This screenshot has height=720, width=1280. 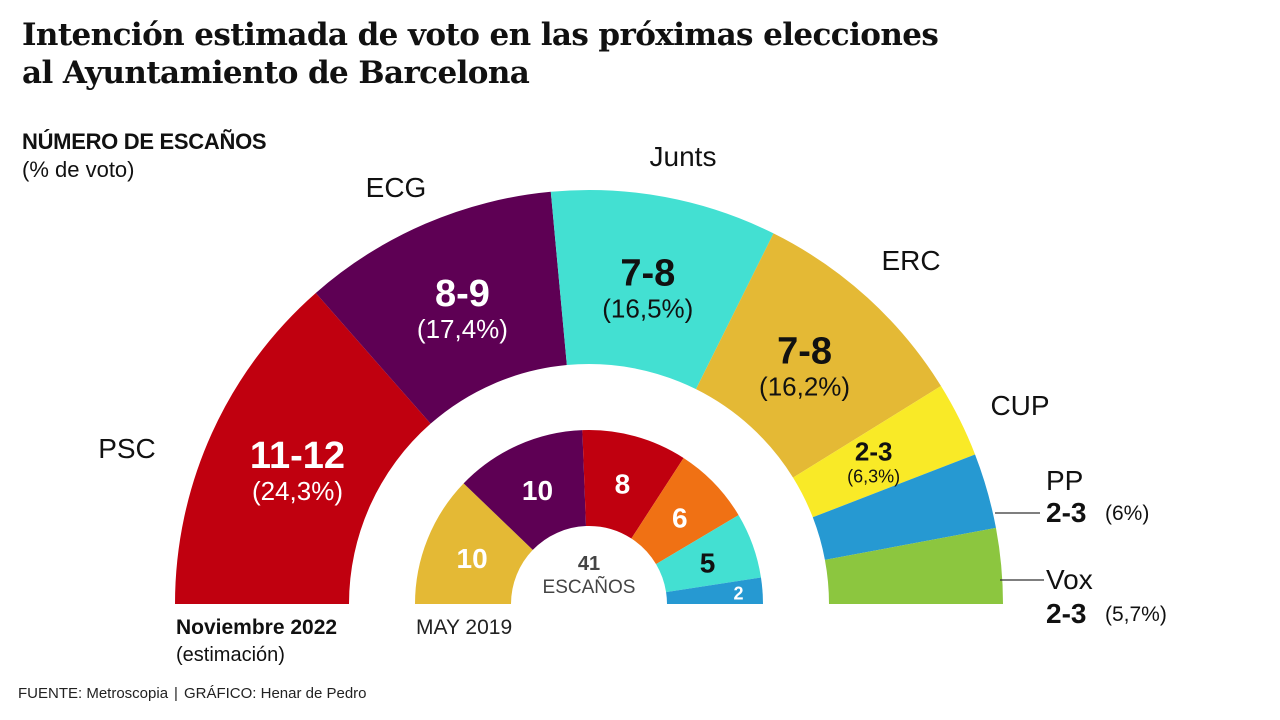 What do you see at coordinates (1127, 513) in the screenshot?
I see `vote-label-pp: (6%)` at bounding box center [1127, 513].